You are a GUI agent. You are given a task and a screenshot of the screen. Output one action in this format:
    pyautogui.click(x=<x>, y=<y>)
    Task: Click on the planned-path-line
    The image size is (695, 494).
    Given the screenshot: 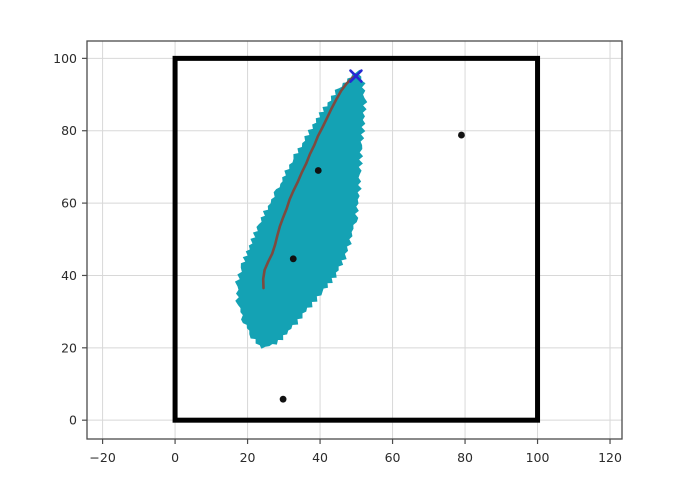 What is the action you would take?
    pyautogui.click(x=309, y=182)
    